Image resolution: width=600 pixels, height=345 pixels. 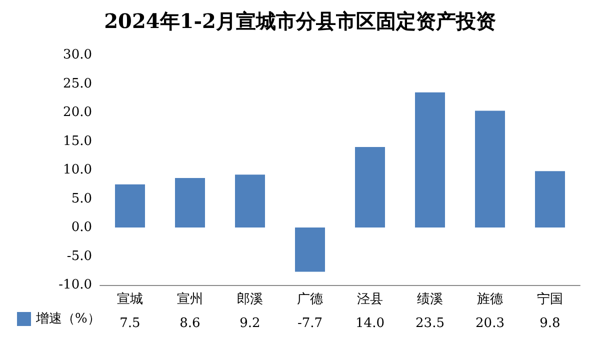 I want to click on chart-title: 2024年1-2月宣城市分县市区固定资产投资, so click(x=300, y=21).